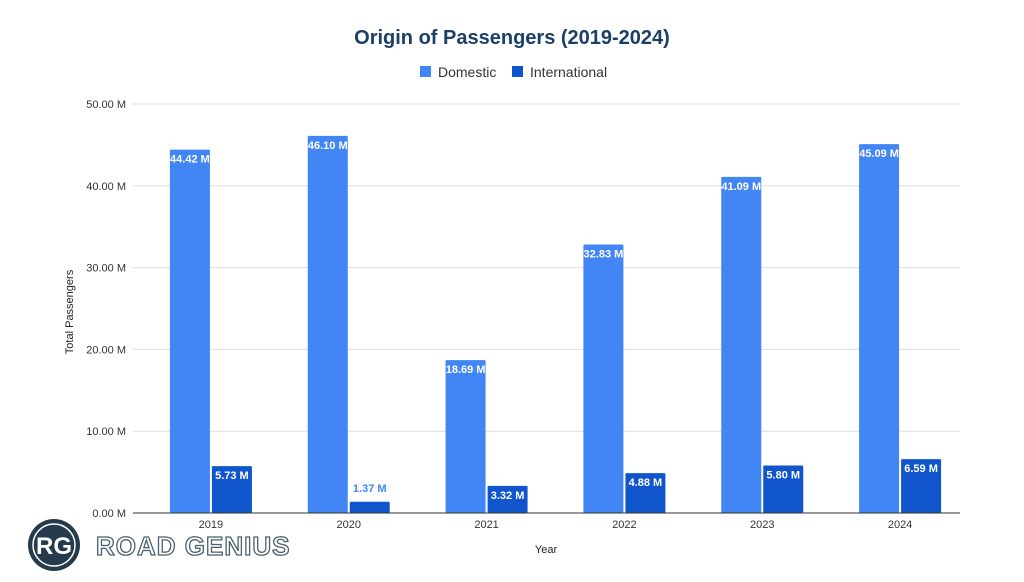 This screenshot has width=1024, height=582. What do you see at coordinates (231, 489) in the screenshot?
I see `bar-international-2019` at bounding box center [231, 489].